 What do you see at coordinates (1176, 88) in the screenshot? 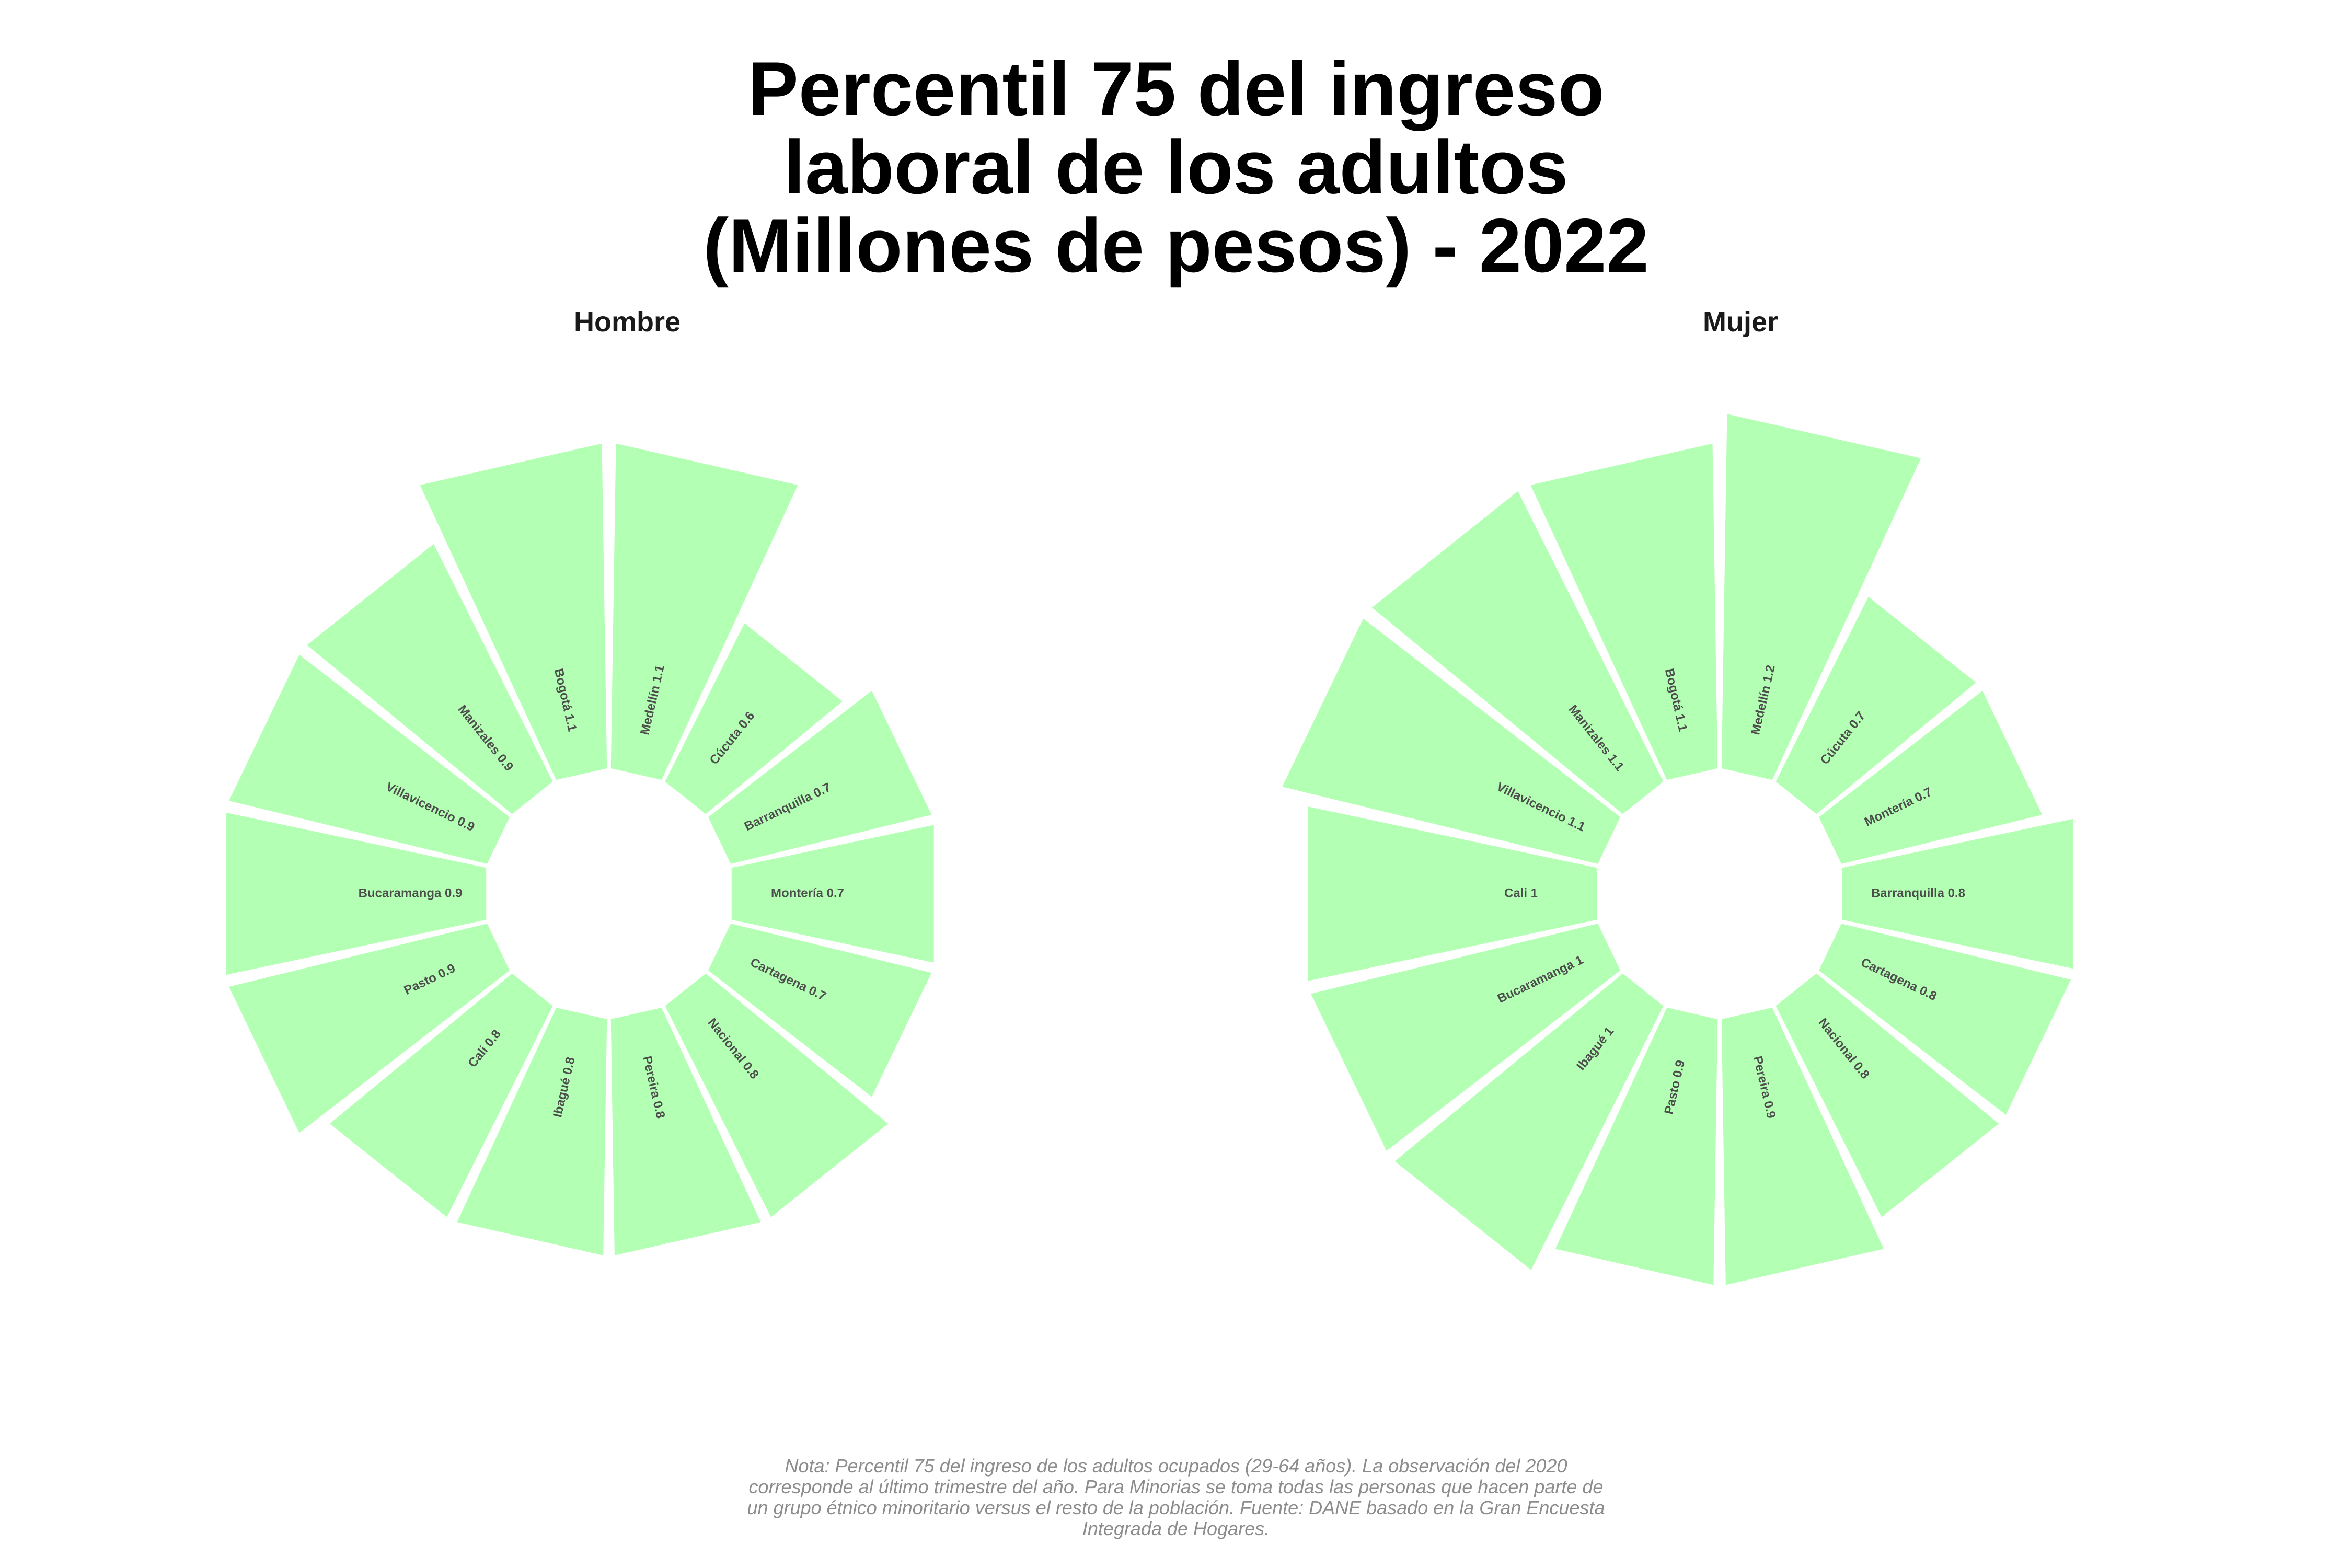
I see `chart-title-line: Percentil 75 del ingreso` at bounding box center [1176, 88].